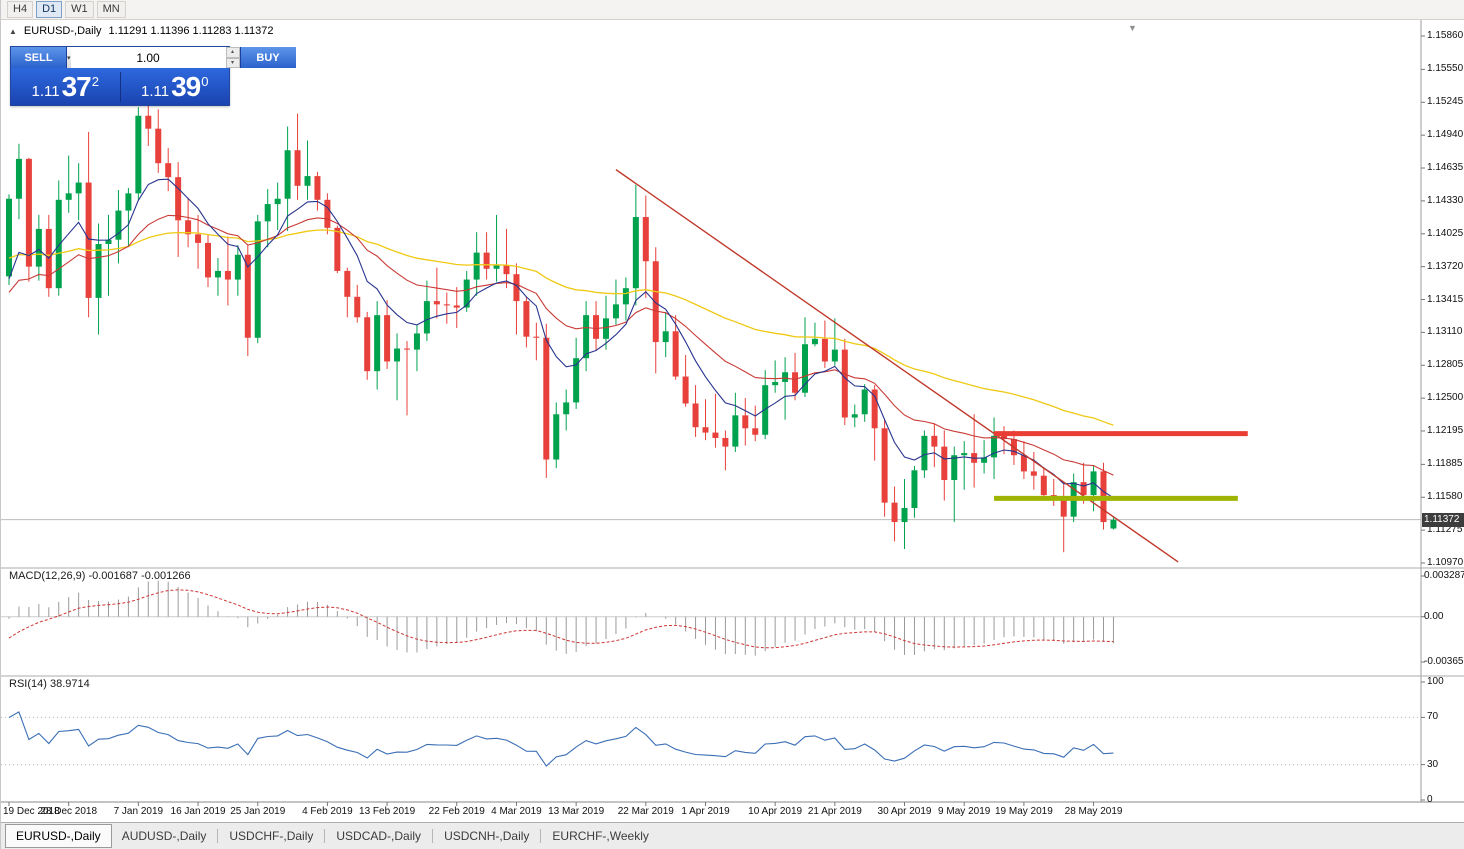 The height and width of the screenshot is (849, 1464). I want to click on timeframe-d1: D1, so click(49, 9).